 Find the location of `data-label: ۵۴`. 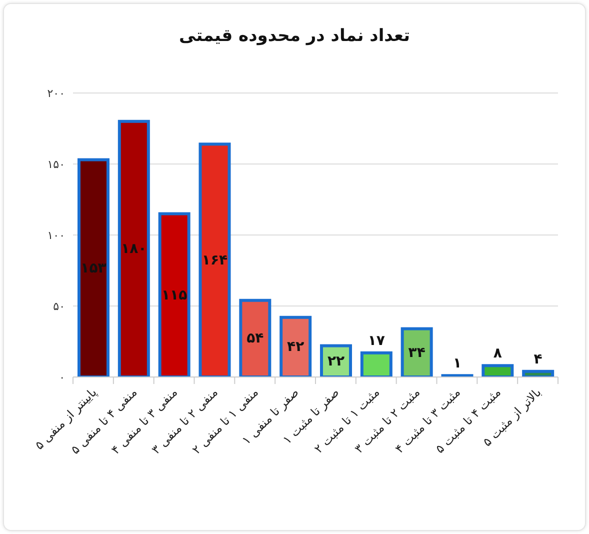

data-label: ۵۴ is located at coordinates (255, 338).